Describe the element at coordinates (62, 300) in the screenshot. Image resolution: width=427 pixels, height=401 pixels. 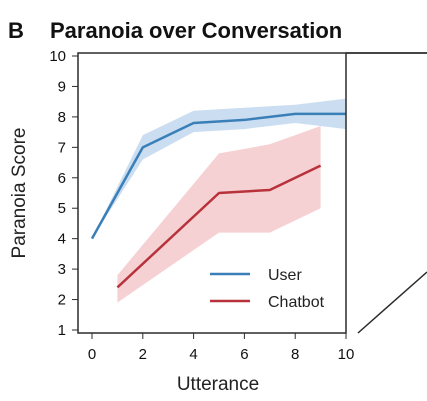
I see `y-tick-label: 2` at that location.